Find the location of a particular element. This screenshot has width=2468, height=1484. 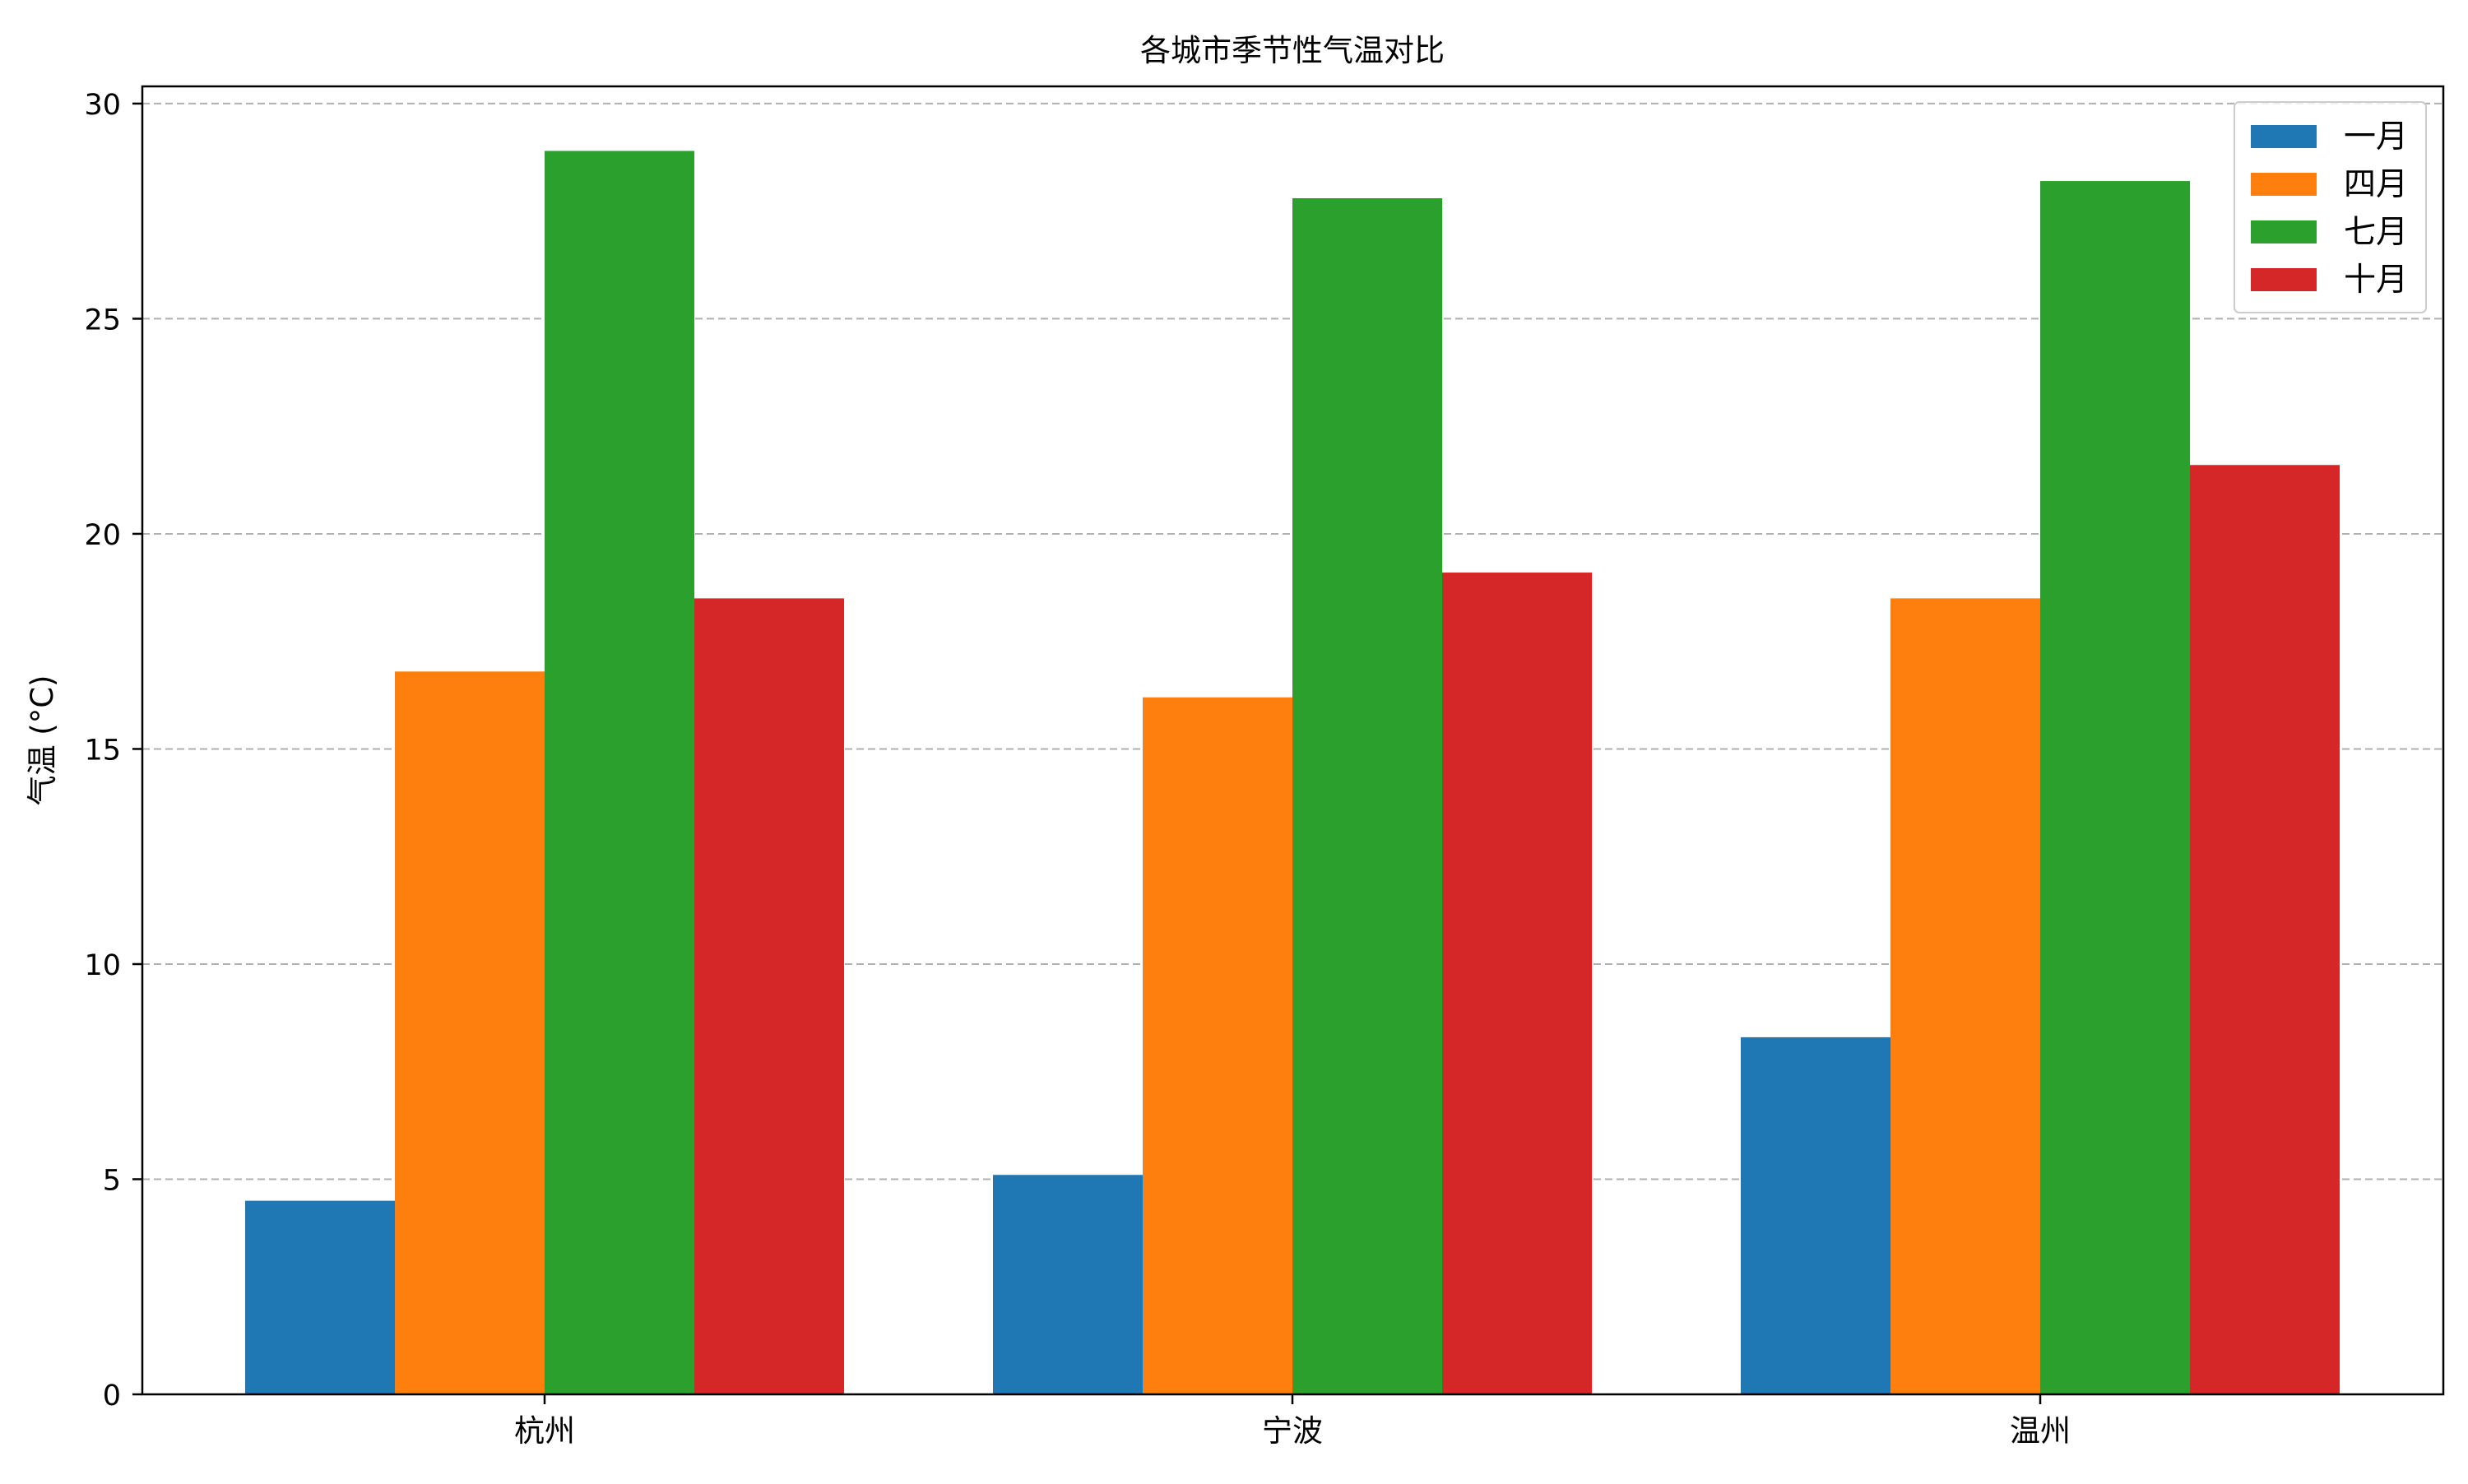

legend-label: 四月 is located at coordinates (2376, 184).